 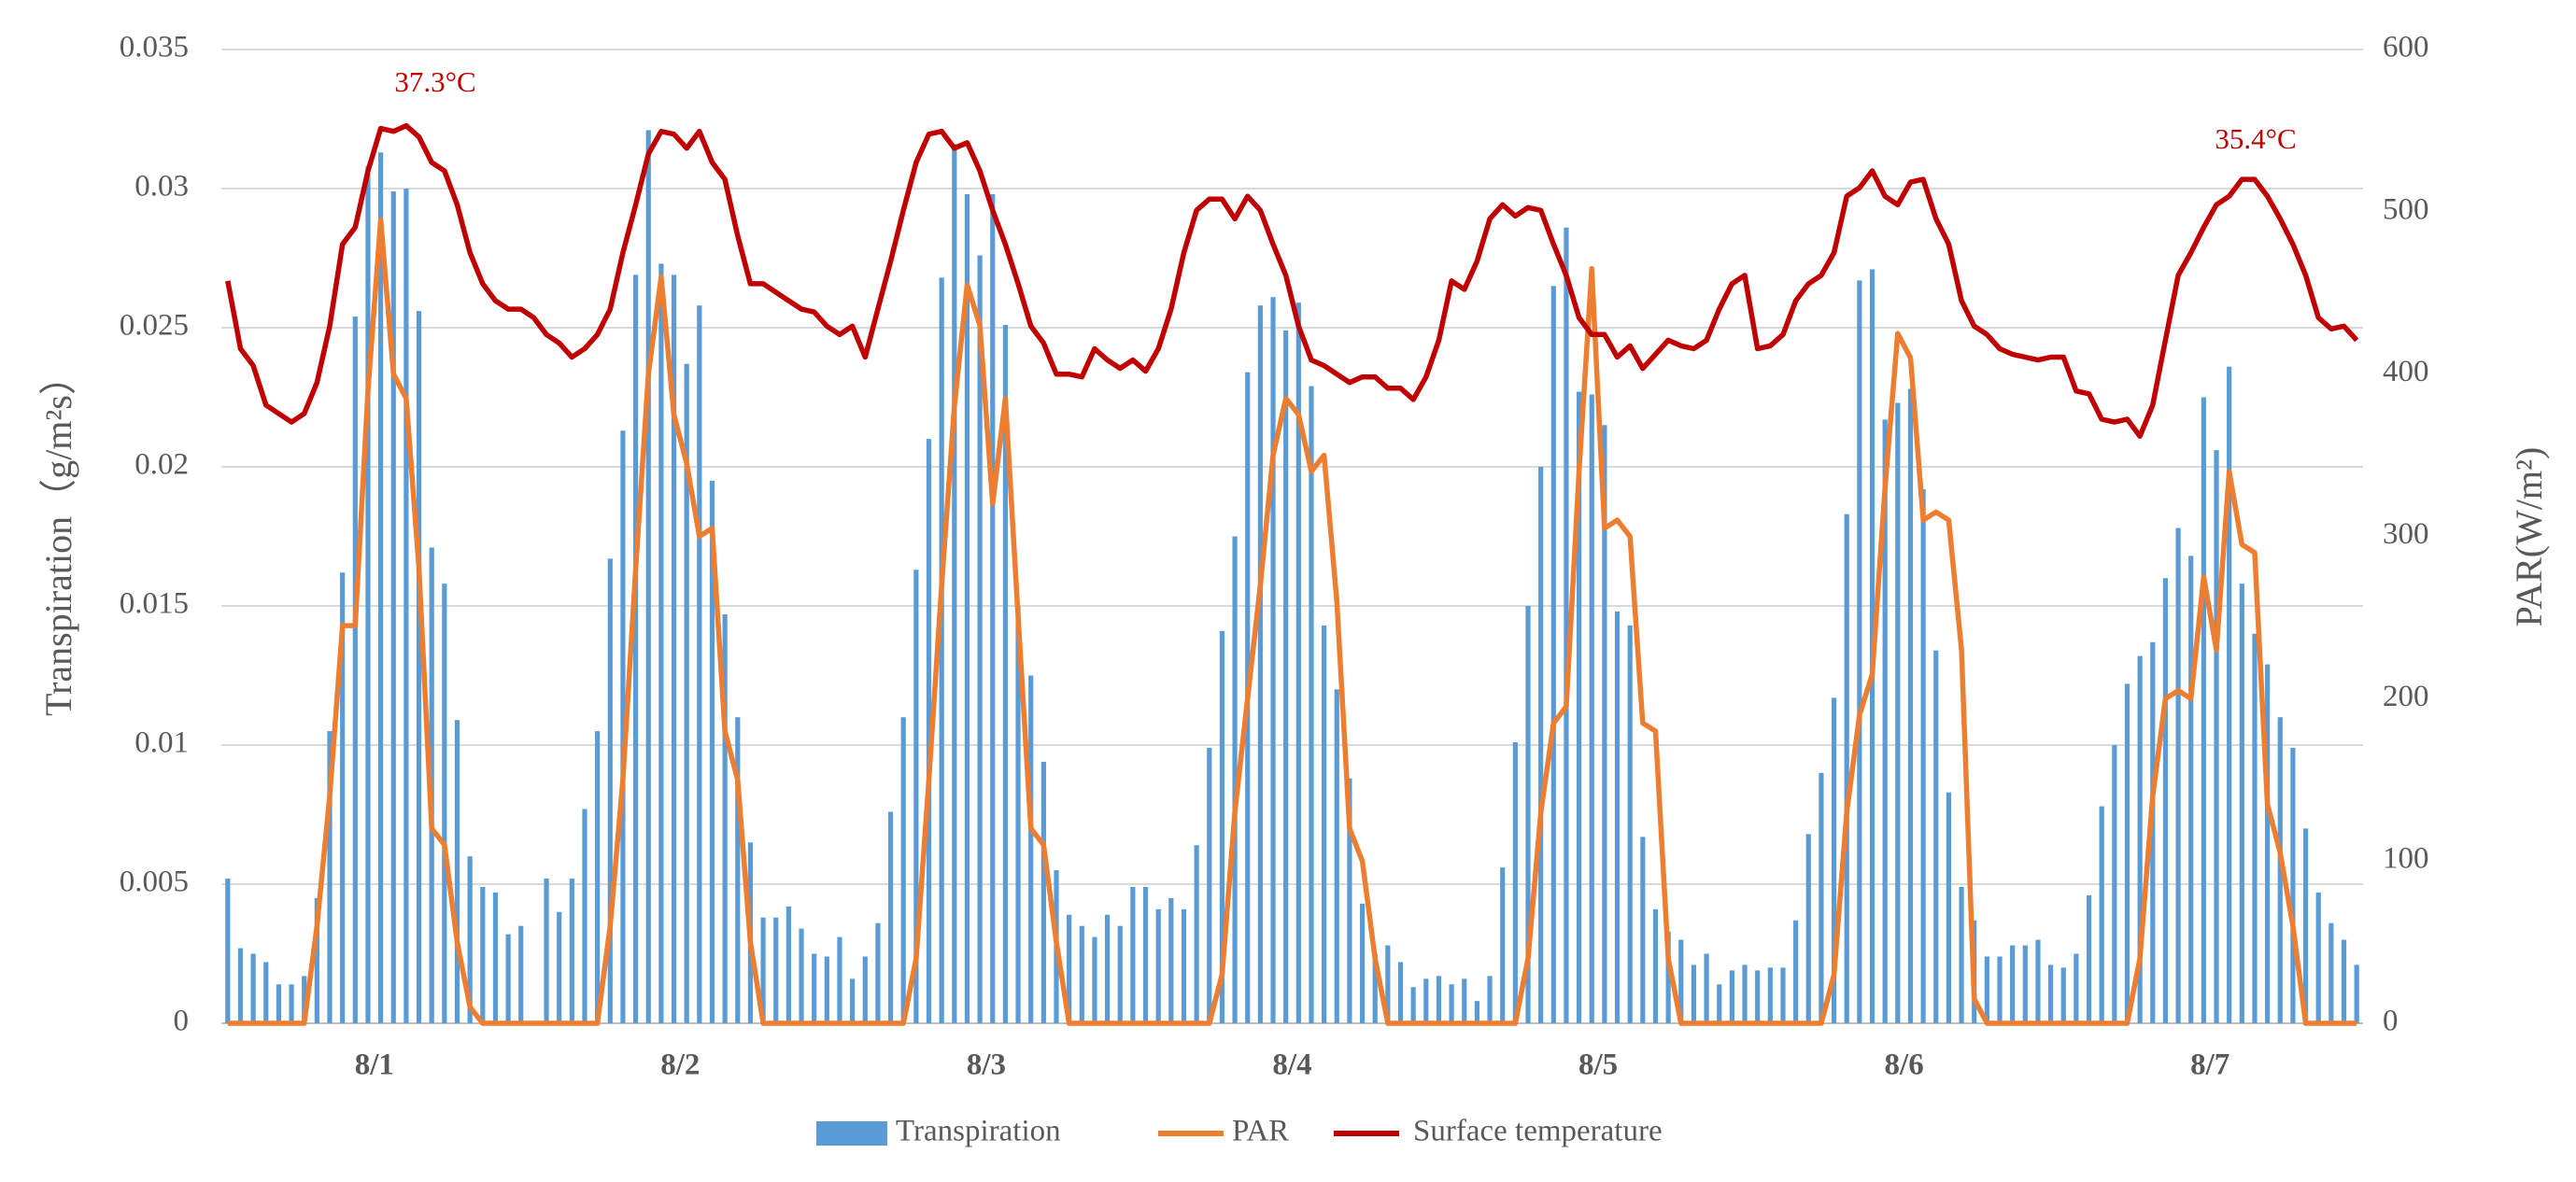 I want to click on y2-tick-label: 400, so click(x=2406, y=371).